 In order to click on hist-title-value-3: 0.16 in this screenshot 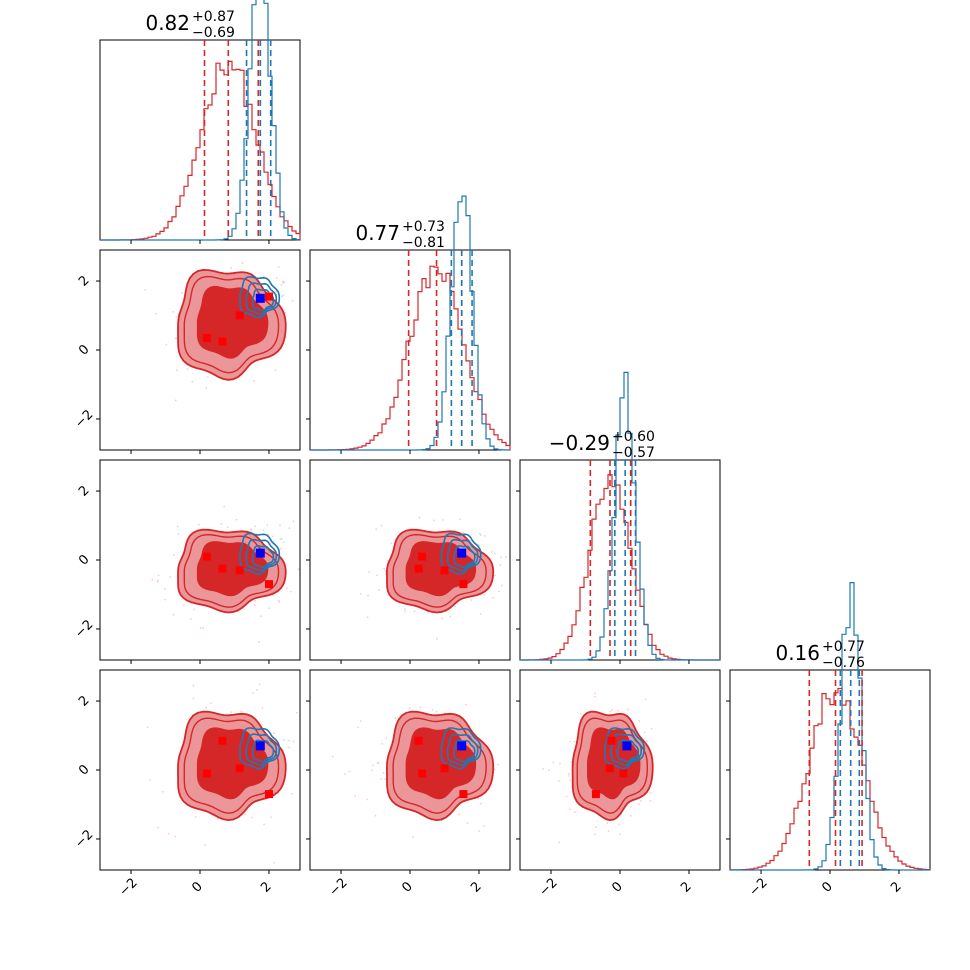, I will do `click(797, 653)`.